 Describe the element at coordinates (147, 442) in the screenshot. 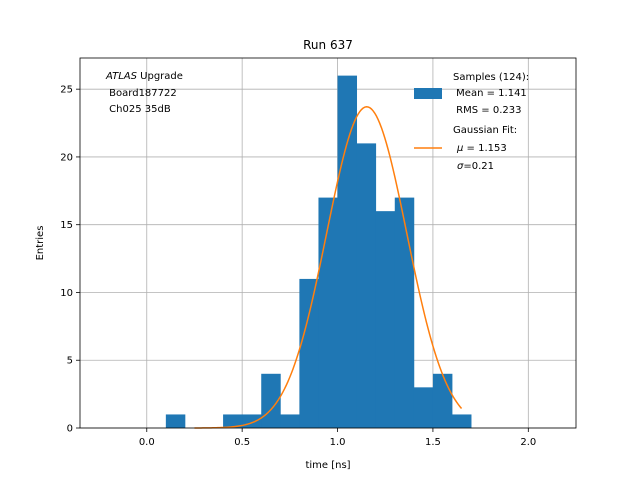

I see `x-tick-label-0: 0.0` at that location.